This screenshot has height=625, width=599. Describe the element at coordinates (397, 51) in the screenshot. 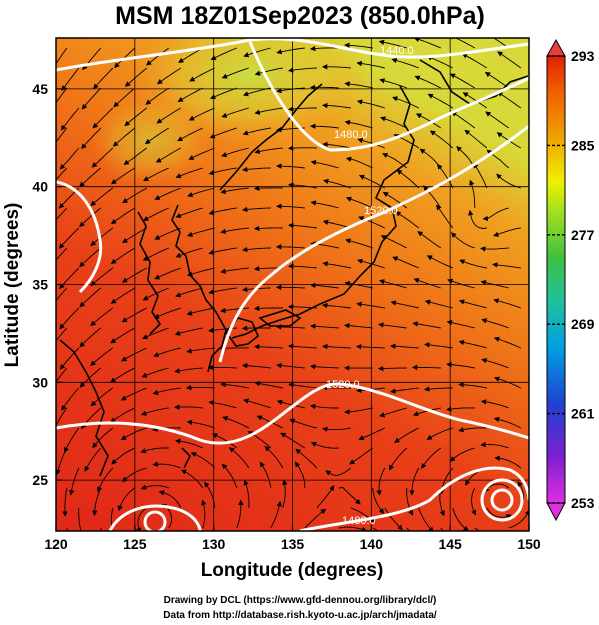

I see `contour-label-1: 1440.0` at that location.